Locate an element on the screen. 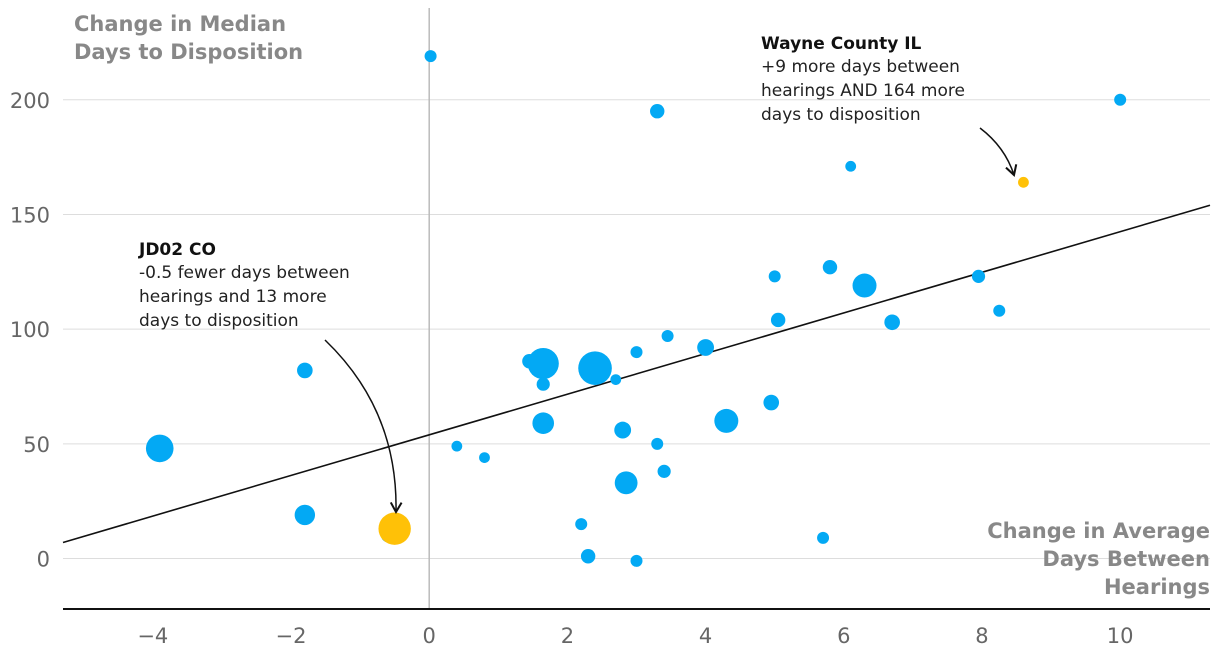 The height and width of the screenshot is (660, 1220). y-axis-title-line-1: Change in Median is located at coordinates (180, 24).